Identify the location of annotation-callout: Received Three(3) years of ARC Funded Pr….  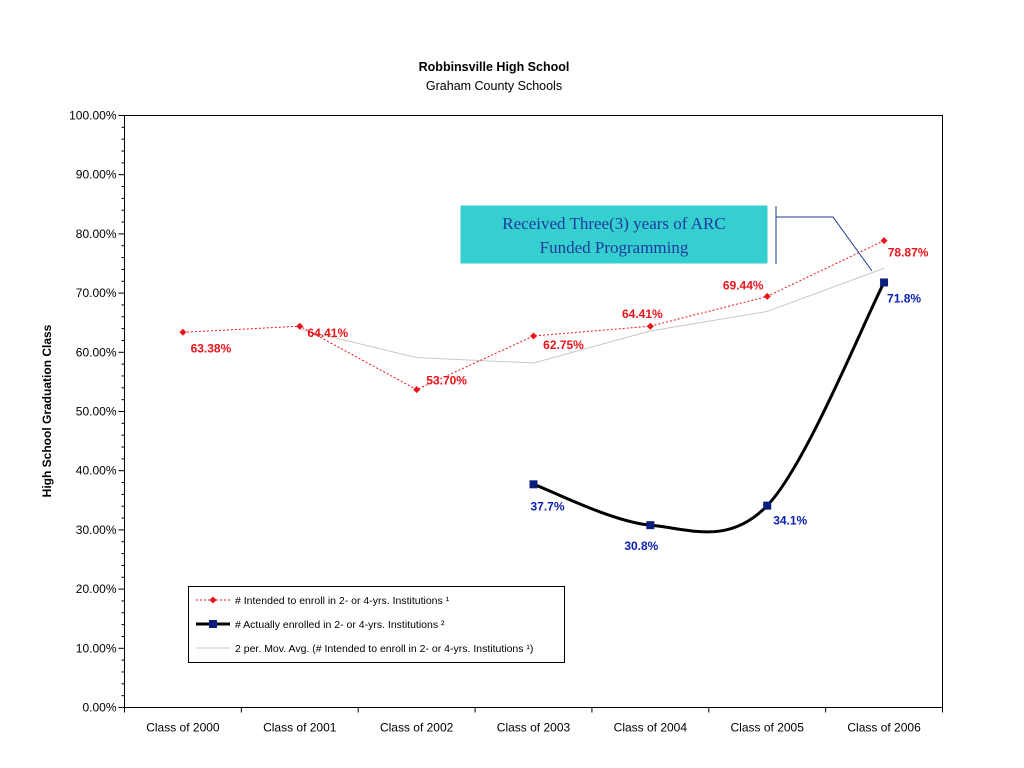
(666, 238).